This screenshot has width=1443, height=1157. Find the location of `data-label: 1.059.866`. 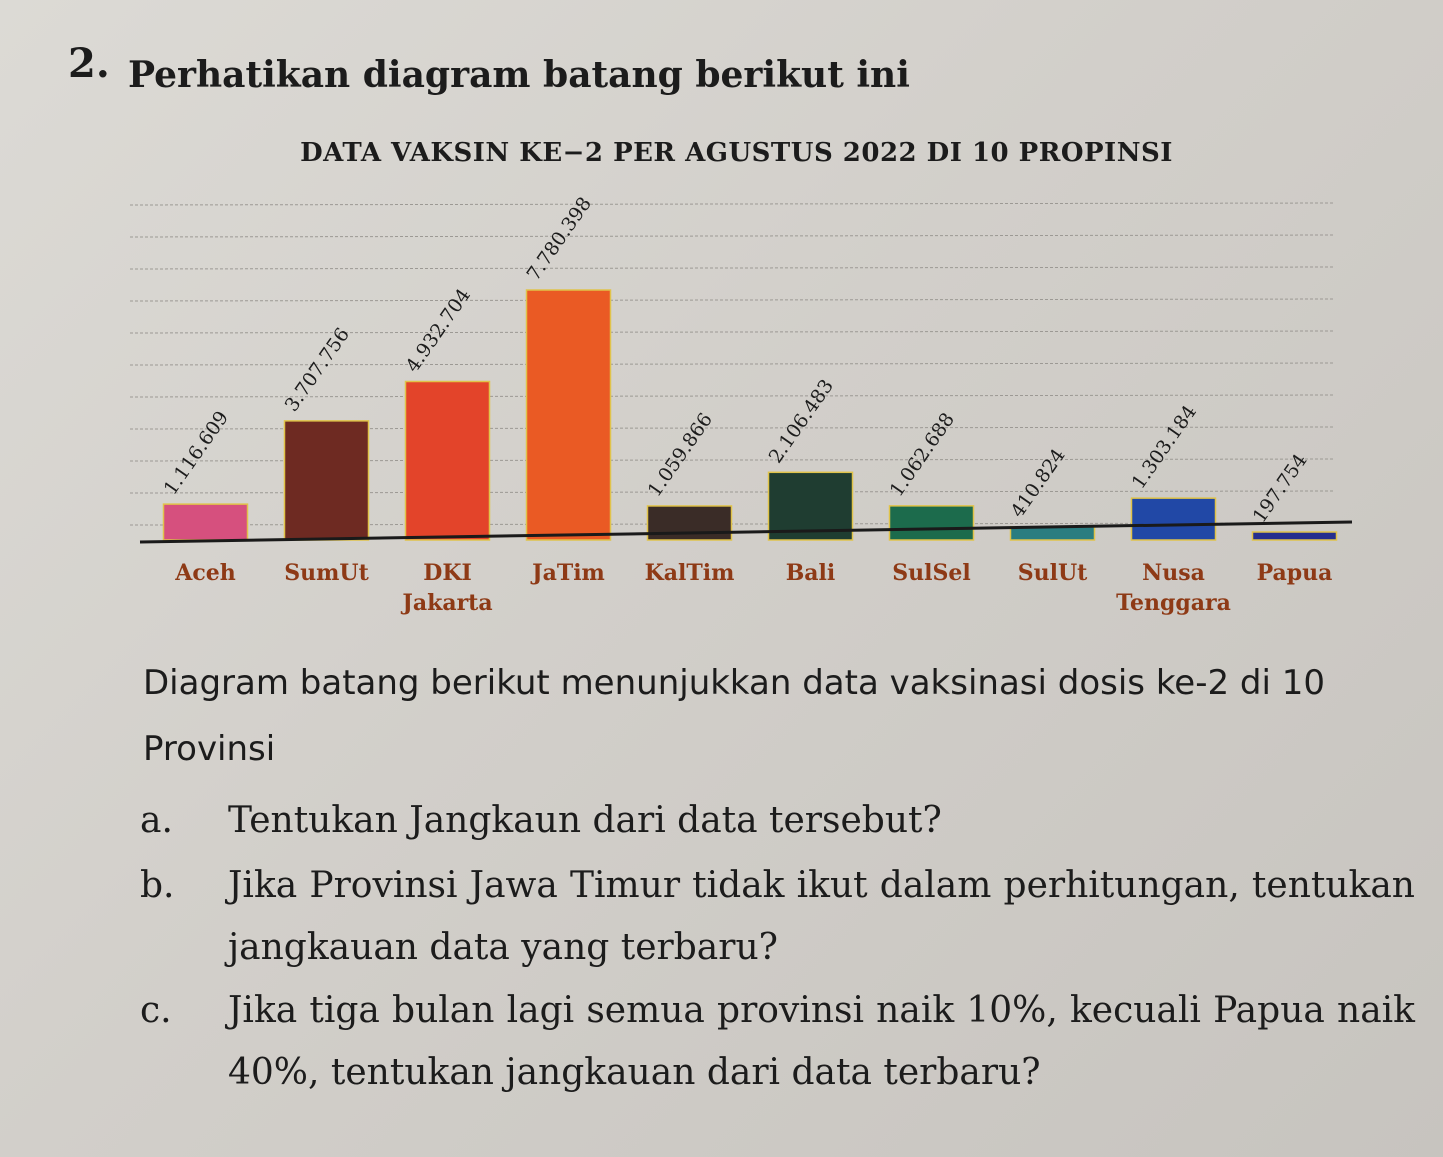

data-label: 1.059.866 is located at coordinates (680, 455).